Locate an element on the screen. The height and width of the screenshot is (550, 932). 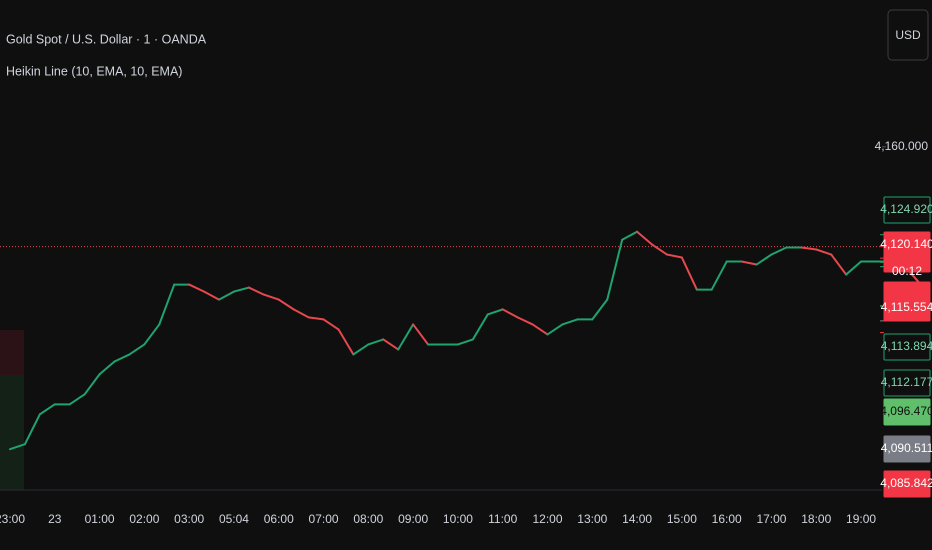
chart-title: Gold Spot / U.S. Dollar · 1 · OANDA is located at coordinates (106, 39).